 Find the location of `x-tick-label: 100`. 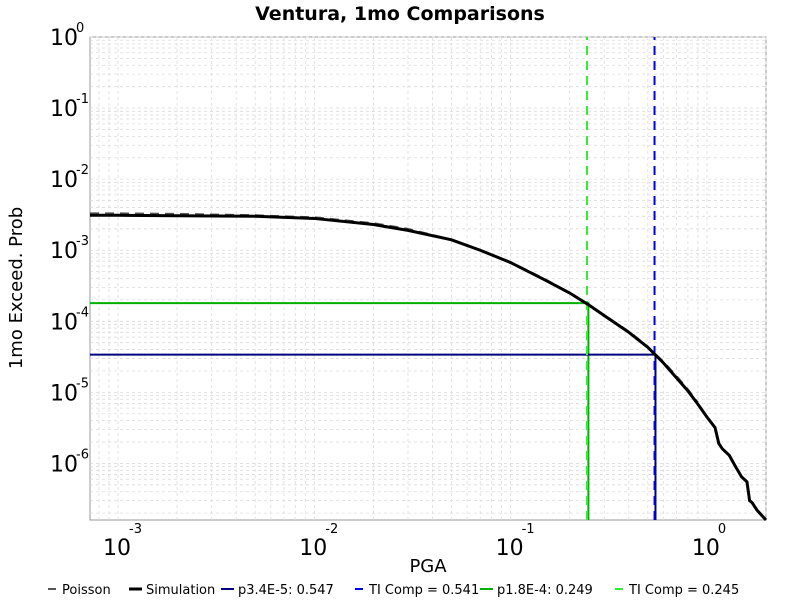

x-tick-label: 100 is located at coordinates (709, 541).